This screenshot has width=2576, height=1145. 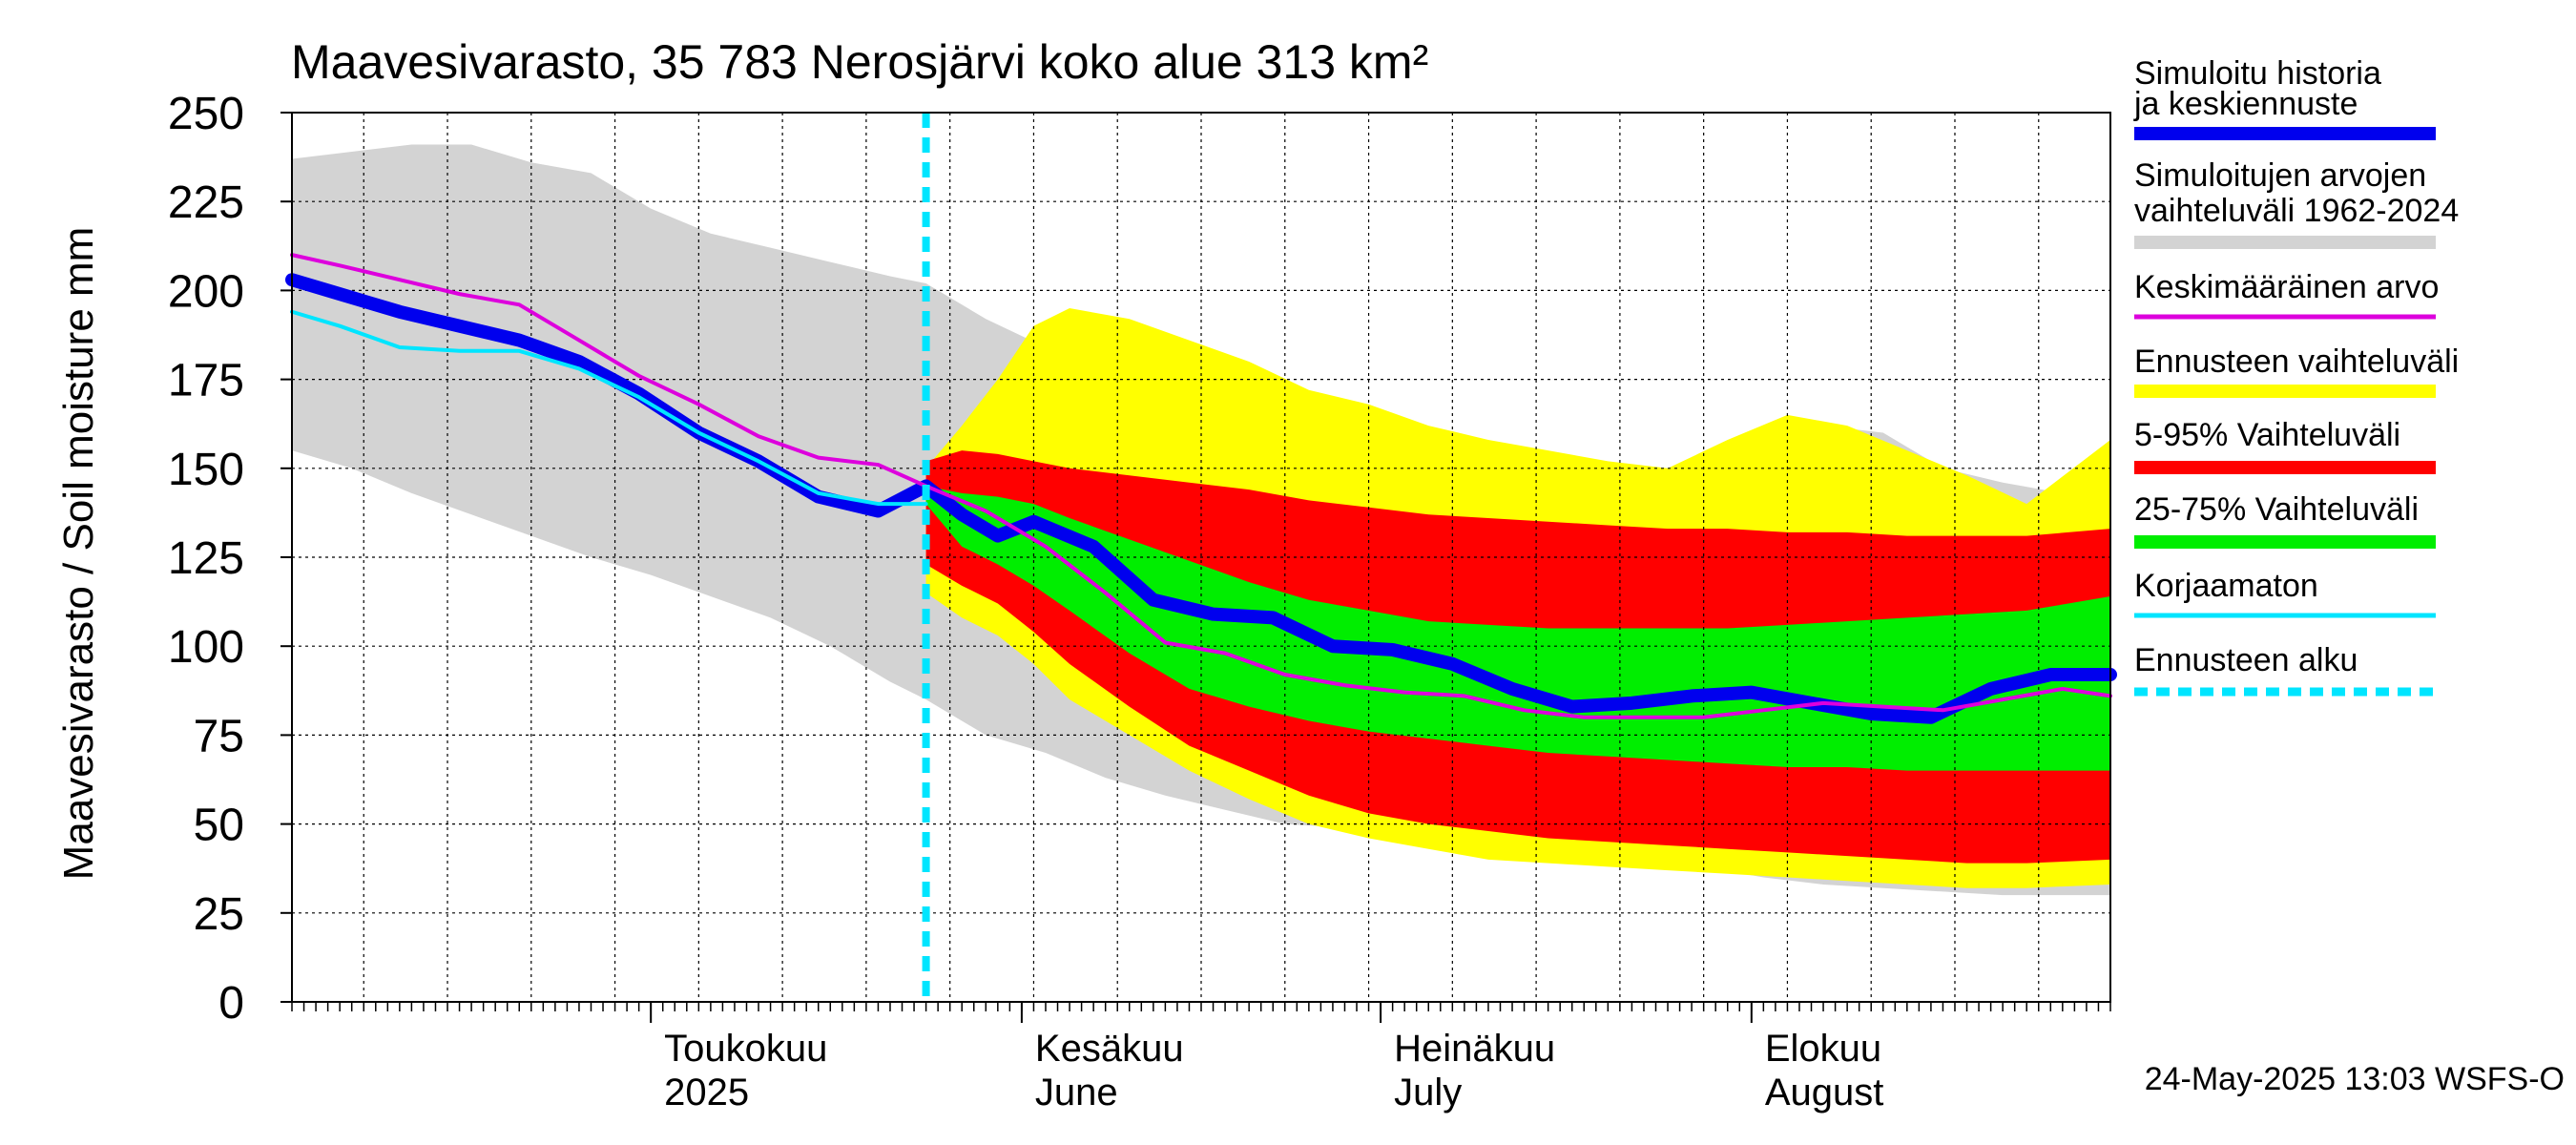 What do you see at coordinates (2296, 211) in the screenshot?
I see `legend-label: vaihteluväli 1962-2024` at bounding box center [2296, 211].